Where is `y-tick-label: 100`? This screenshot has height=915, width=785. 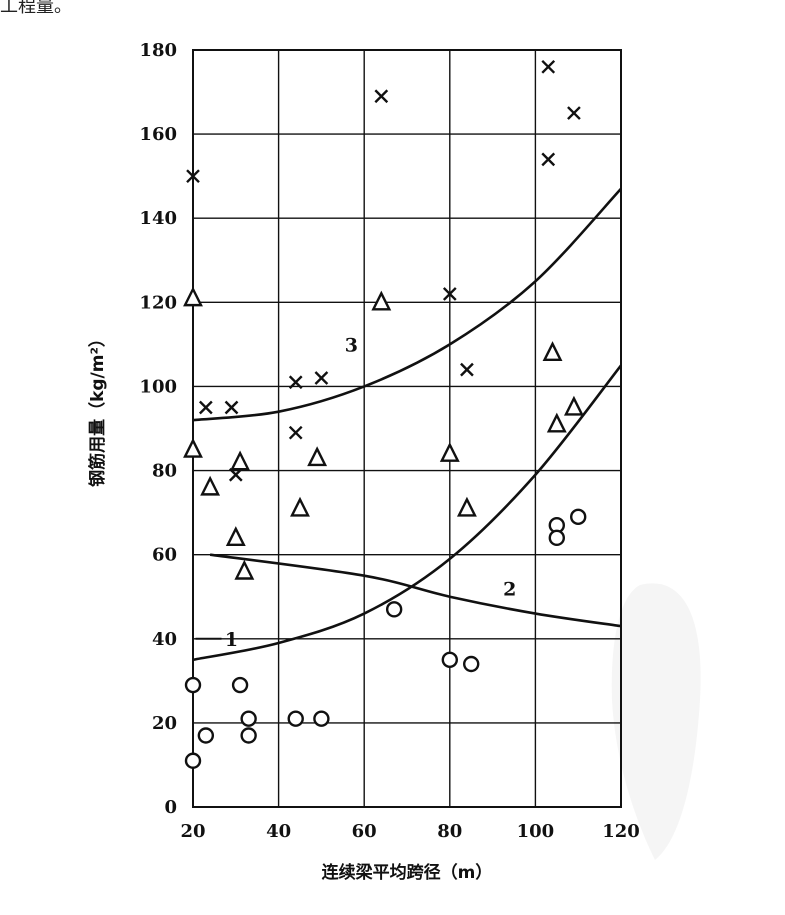 y-tick-label: 100 is located at coordinates (158, 386).